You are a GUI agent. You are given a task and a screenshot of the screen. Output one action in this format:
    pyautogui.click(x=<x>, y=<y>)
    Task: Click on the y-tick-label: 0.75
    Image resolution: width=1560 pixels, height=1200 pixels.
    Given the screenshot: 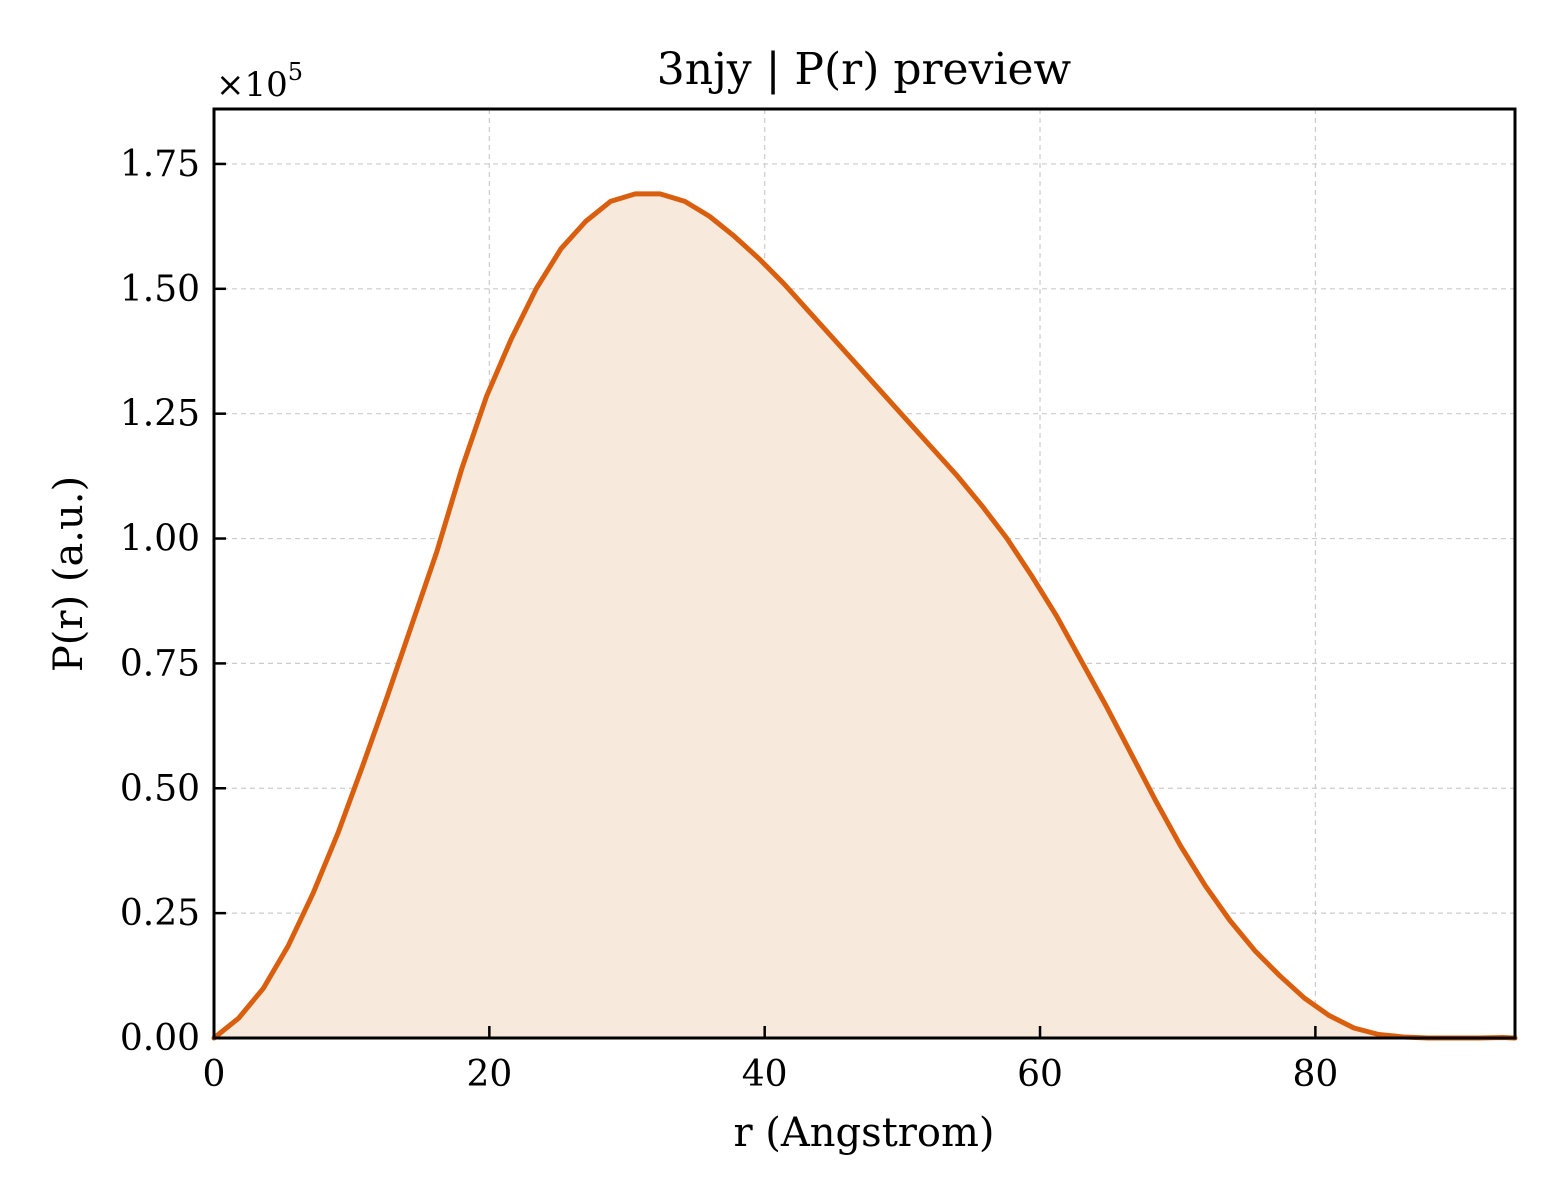 What is the action you would take?
    pyautogui.click(x=160, y=663)
    